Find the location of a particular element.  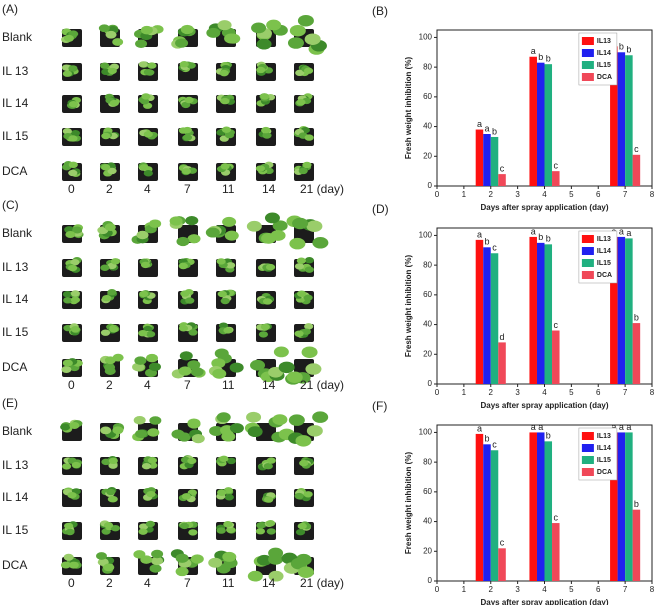

y-tick-label: 80 is located at coordinates (427, 264).